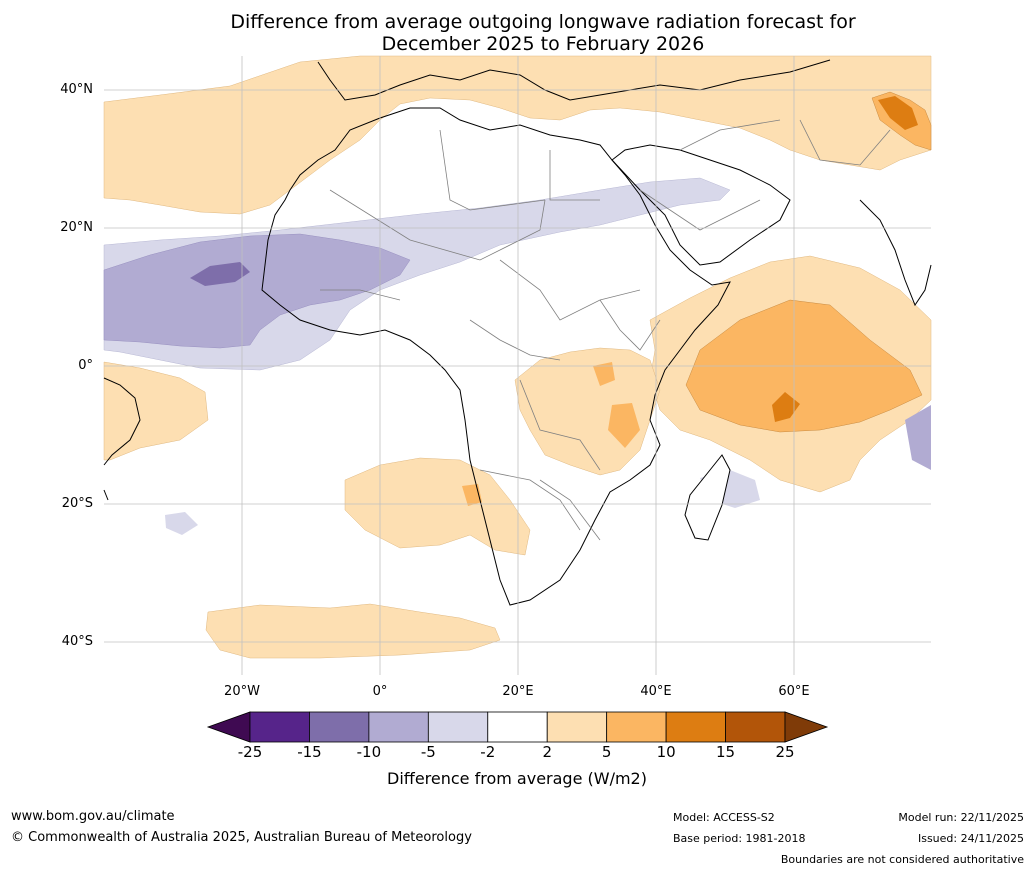 The height and width of the screenshot is (873, 1035). What do you see at coordinates (76, 89) in the screenshot?
I see `lat-label-40n: 40°N` at bounding box center [76, 89].